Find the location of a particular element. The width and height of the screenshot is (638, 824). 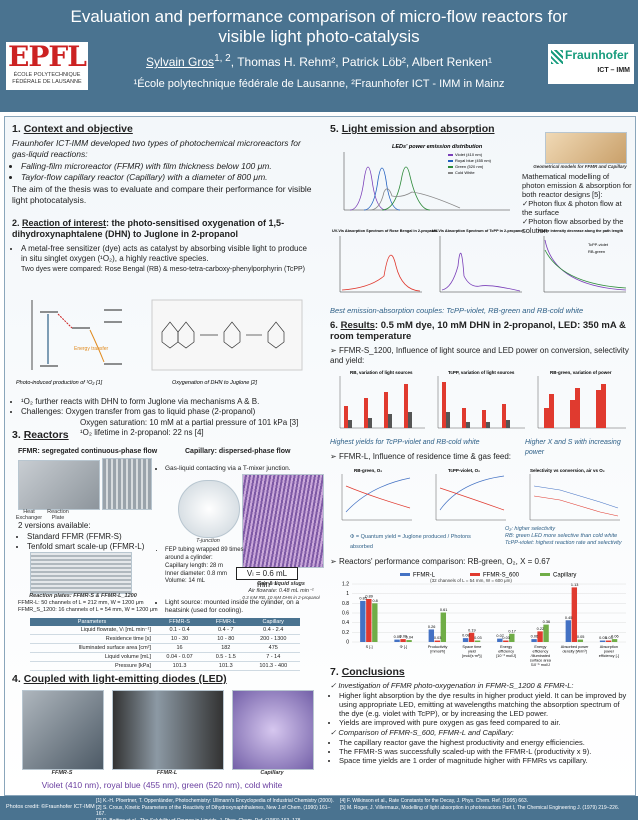

chart-selectivity-title: Selectivity vs conversion, air vs O₂ is located at coordinates (567, 470).